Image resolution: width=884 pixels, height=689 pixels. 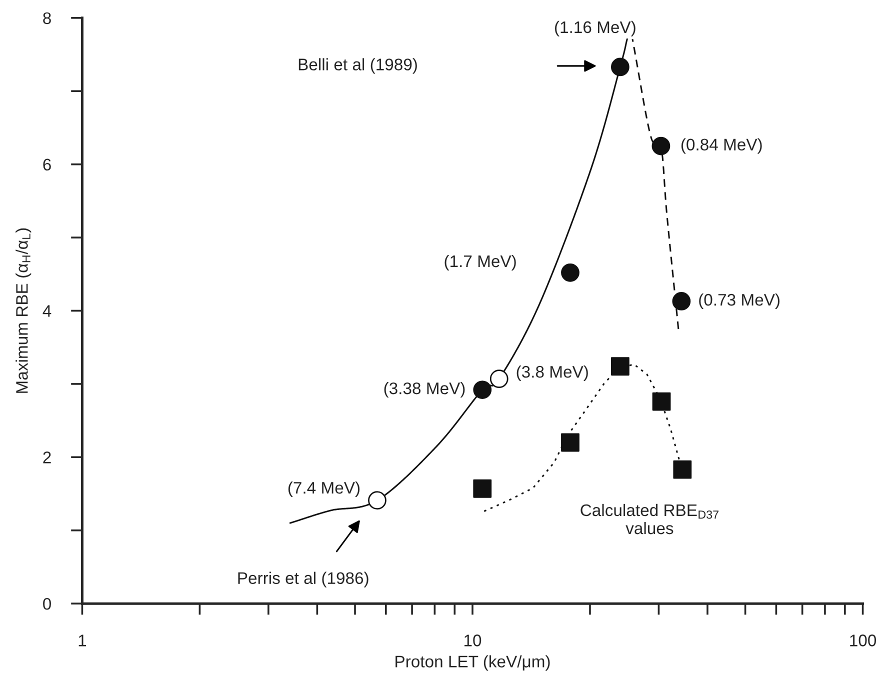 What do you see at coordinates (82, 640) in the screenshot?
I see `x-tick-label: 1` at bounding box center [82, 640].